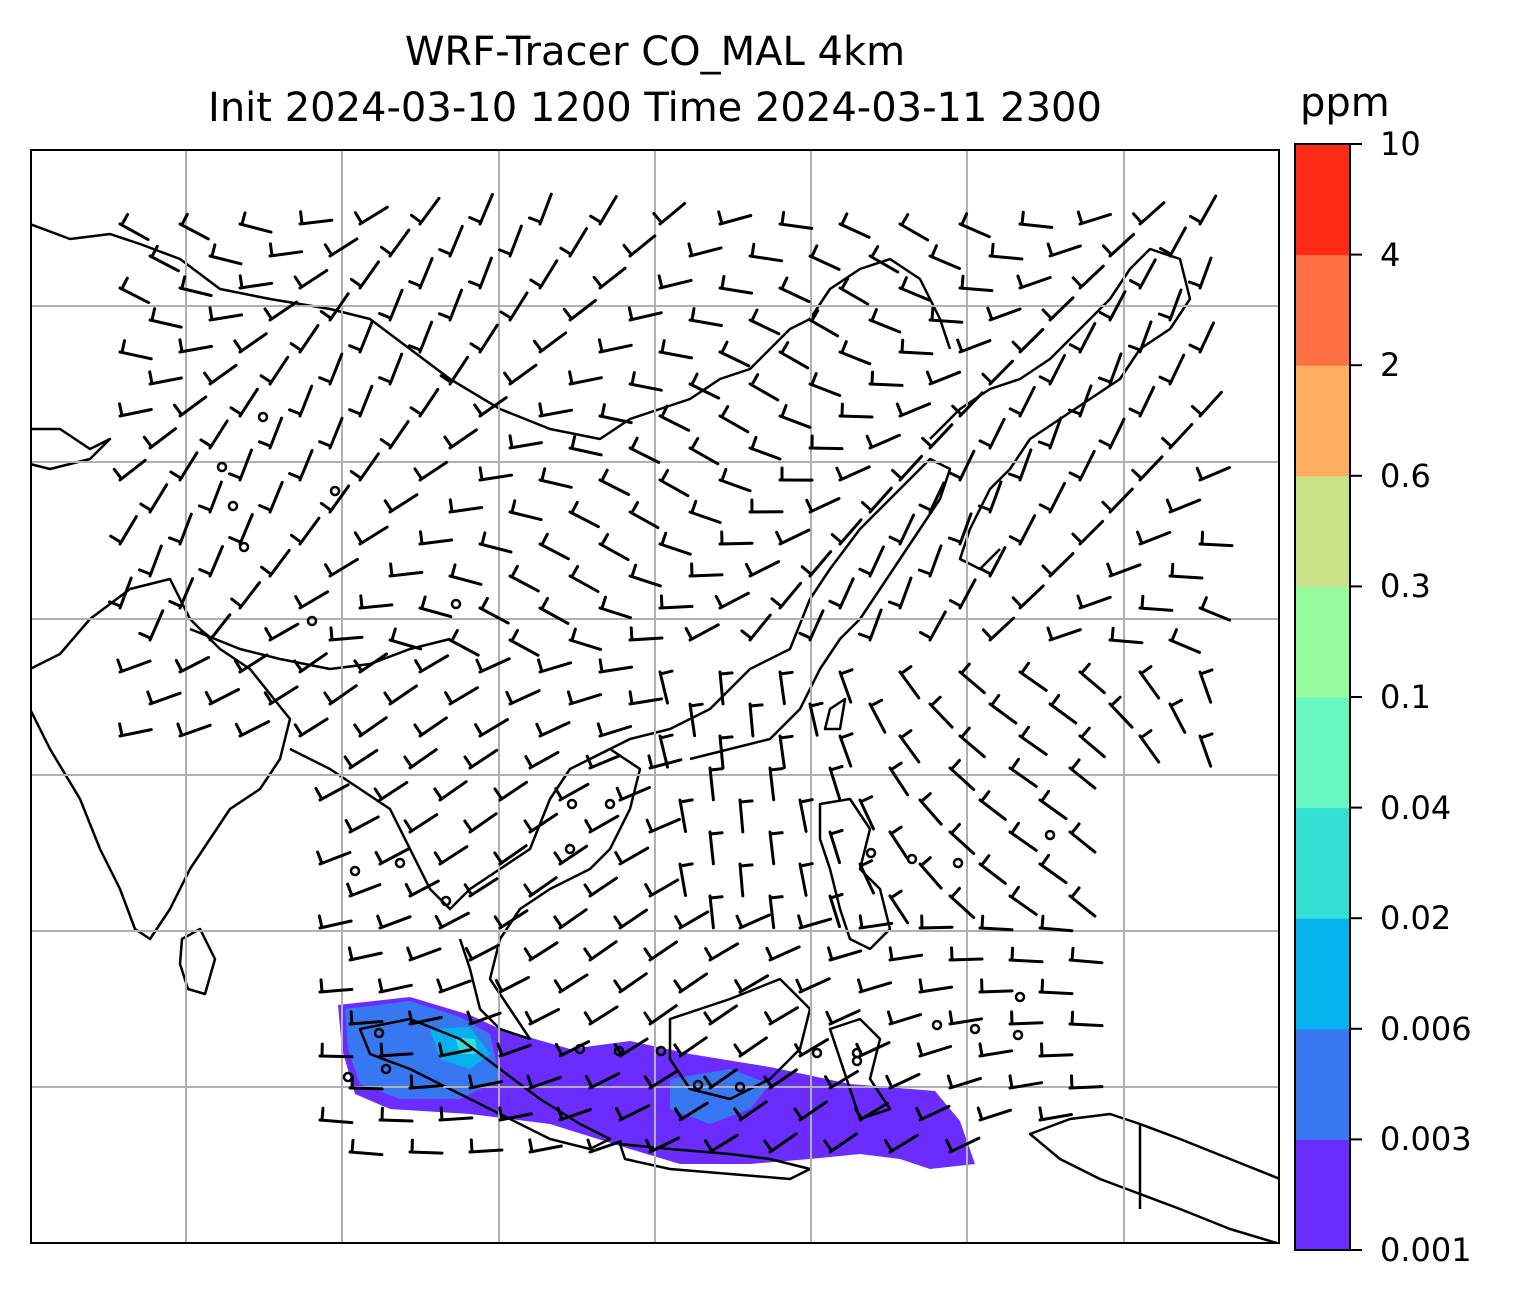 This screenshot has height=1306, width=1528. Describe the element at coordinates (1060, 409) in the screenshot. I see `coastline-korea-japan` at that location.